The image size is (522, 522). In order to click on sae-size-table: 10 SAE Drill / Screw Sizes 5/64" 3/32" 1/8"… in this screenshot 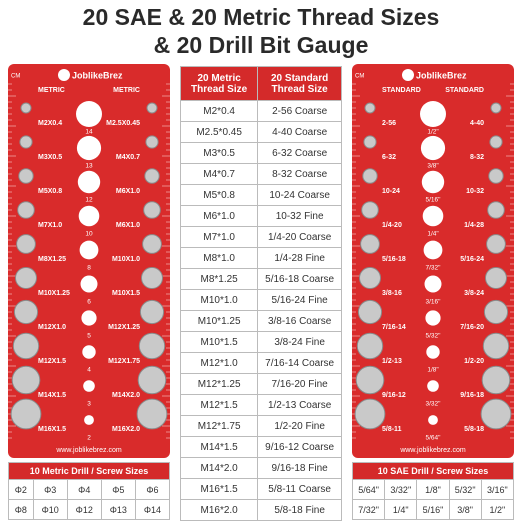, I will do `click(433, 491)`.